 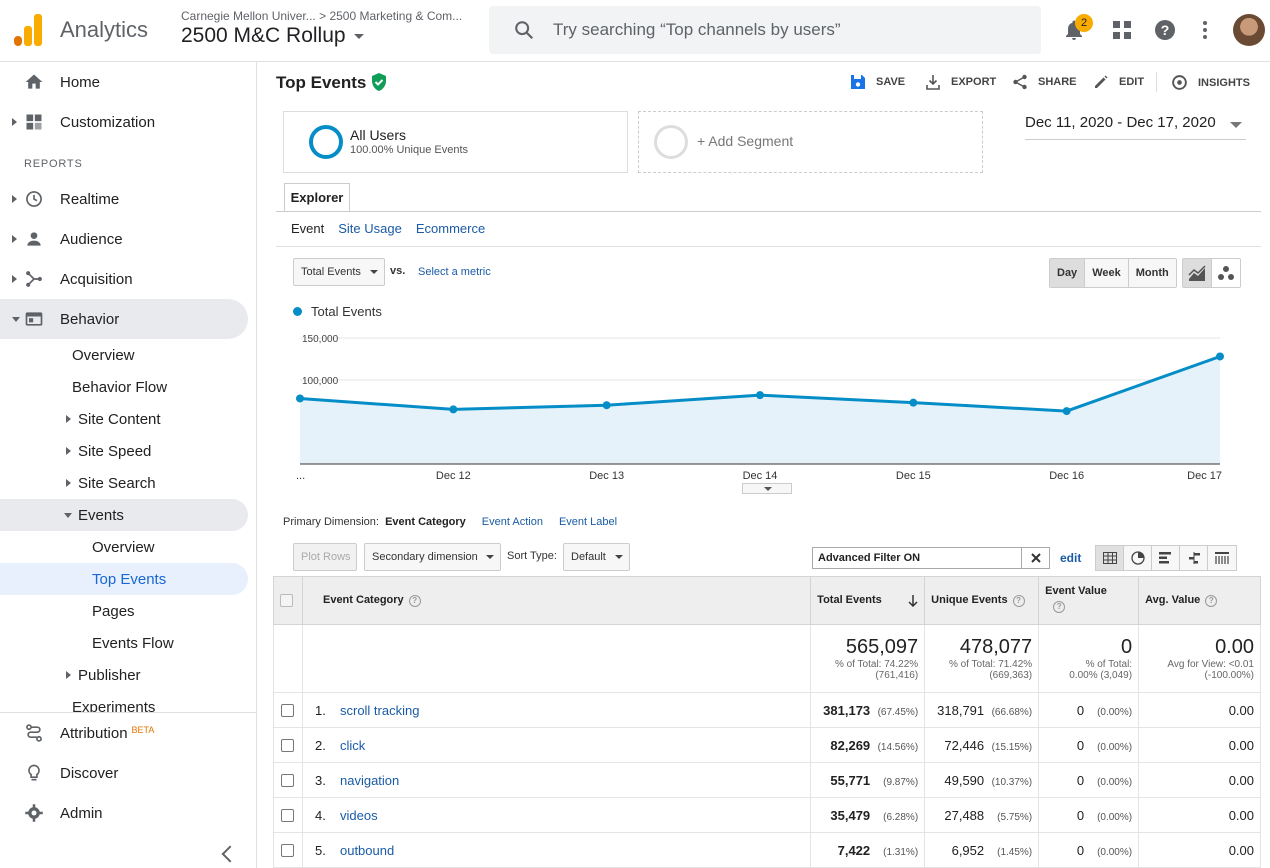 I want to click on sidebar-item-realtime: Realtime, so click(x=124, y=199).